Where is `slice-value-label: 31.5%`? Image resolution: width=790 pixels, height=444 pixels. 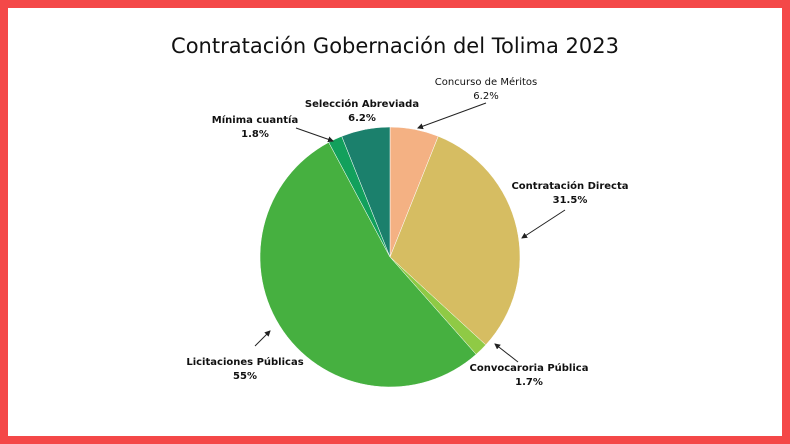
slice-value-label: 31.5% is located at coordinates (570, 200).